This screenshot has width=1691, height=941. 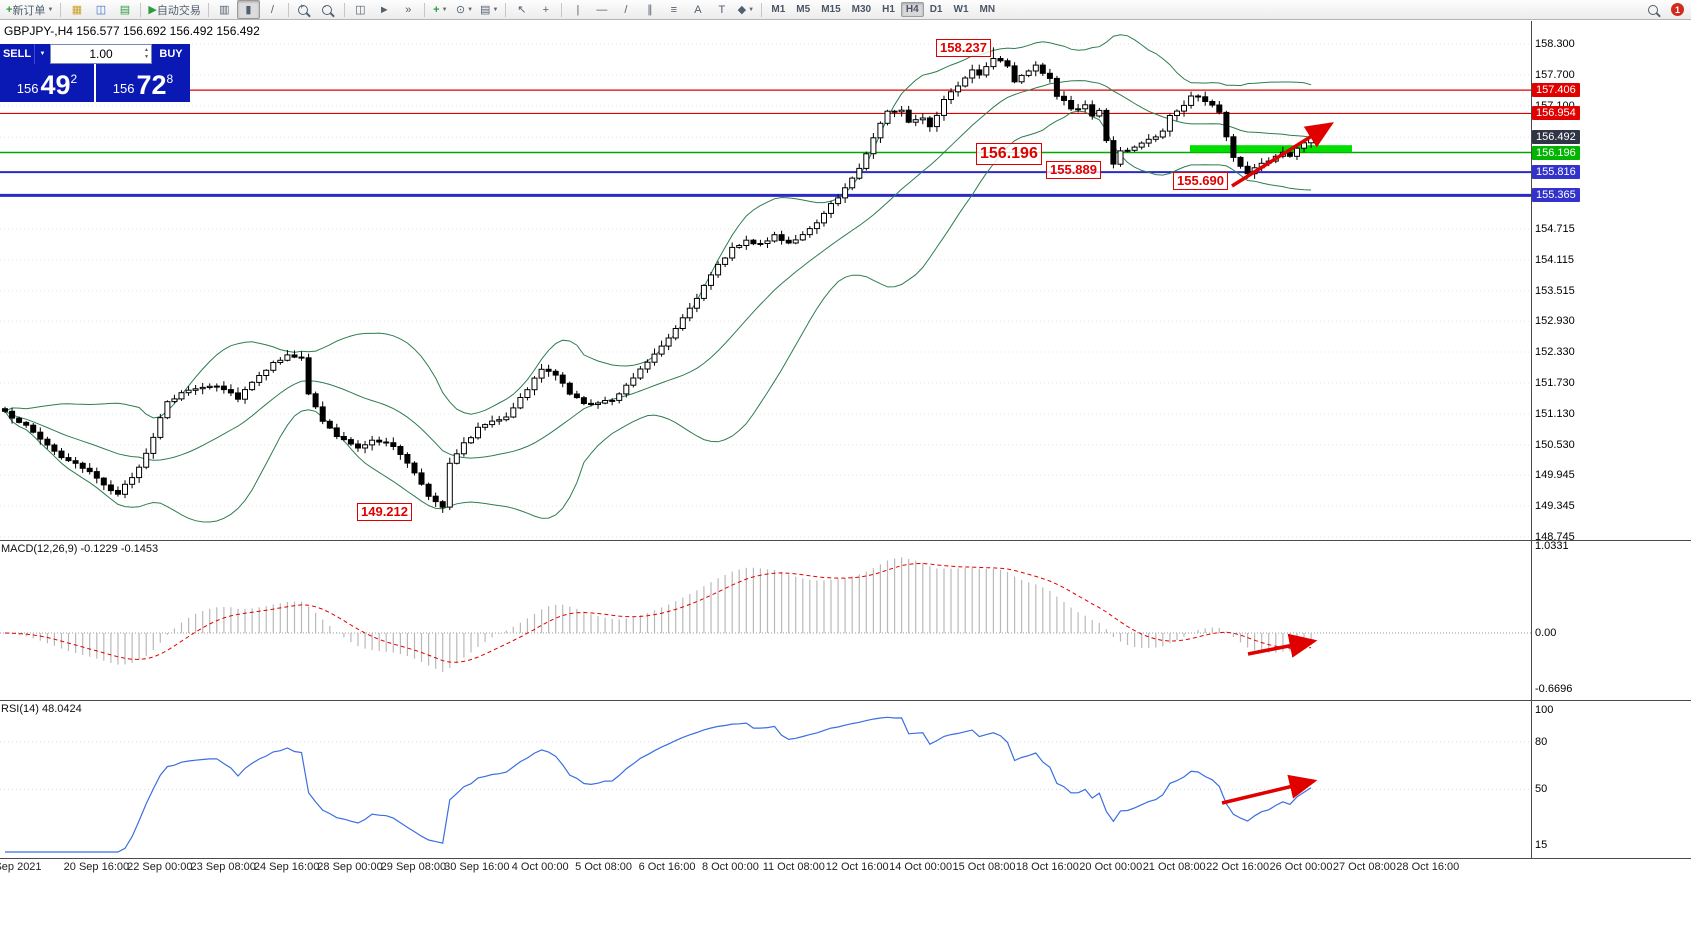 What do you see at coordinates (1654, 9) in the screenshot?
I see `search-icon` at bounding box center [1654, 9].